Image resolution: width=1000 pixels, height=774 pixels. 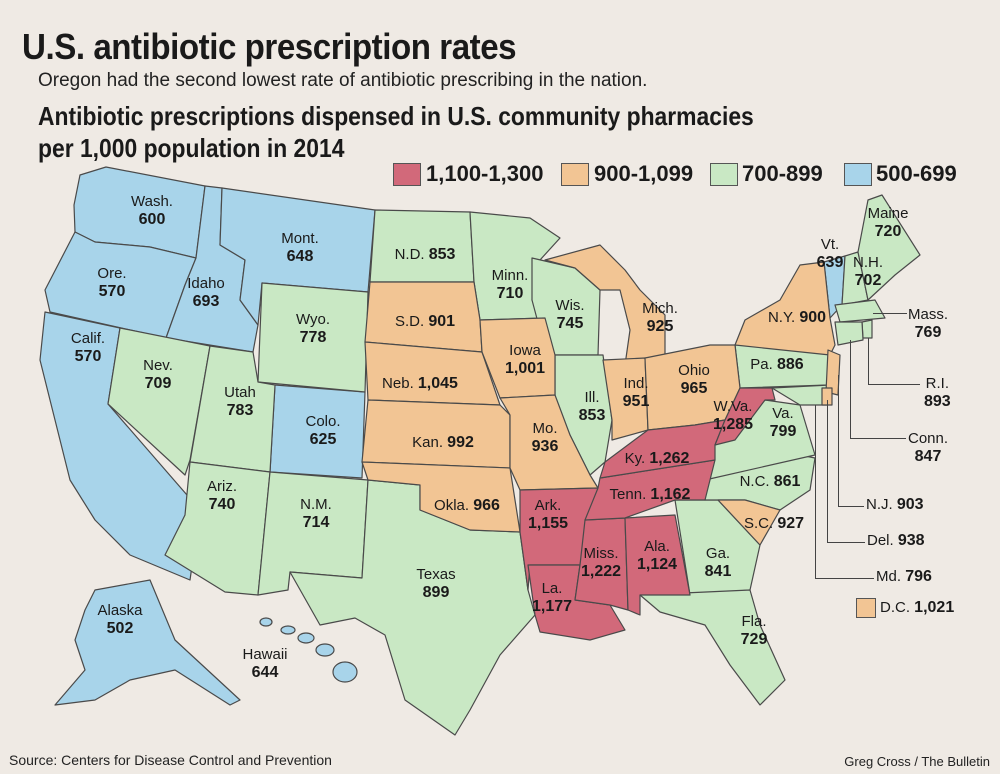 What do you see at coordinates (850, 389) in the screenshot?
I see `leader-conn-v` at bounding box center [850, 389].